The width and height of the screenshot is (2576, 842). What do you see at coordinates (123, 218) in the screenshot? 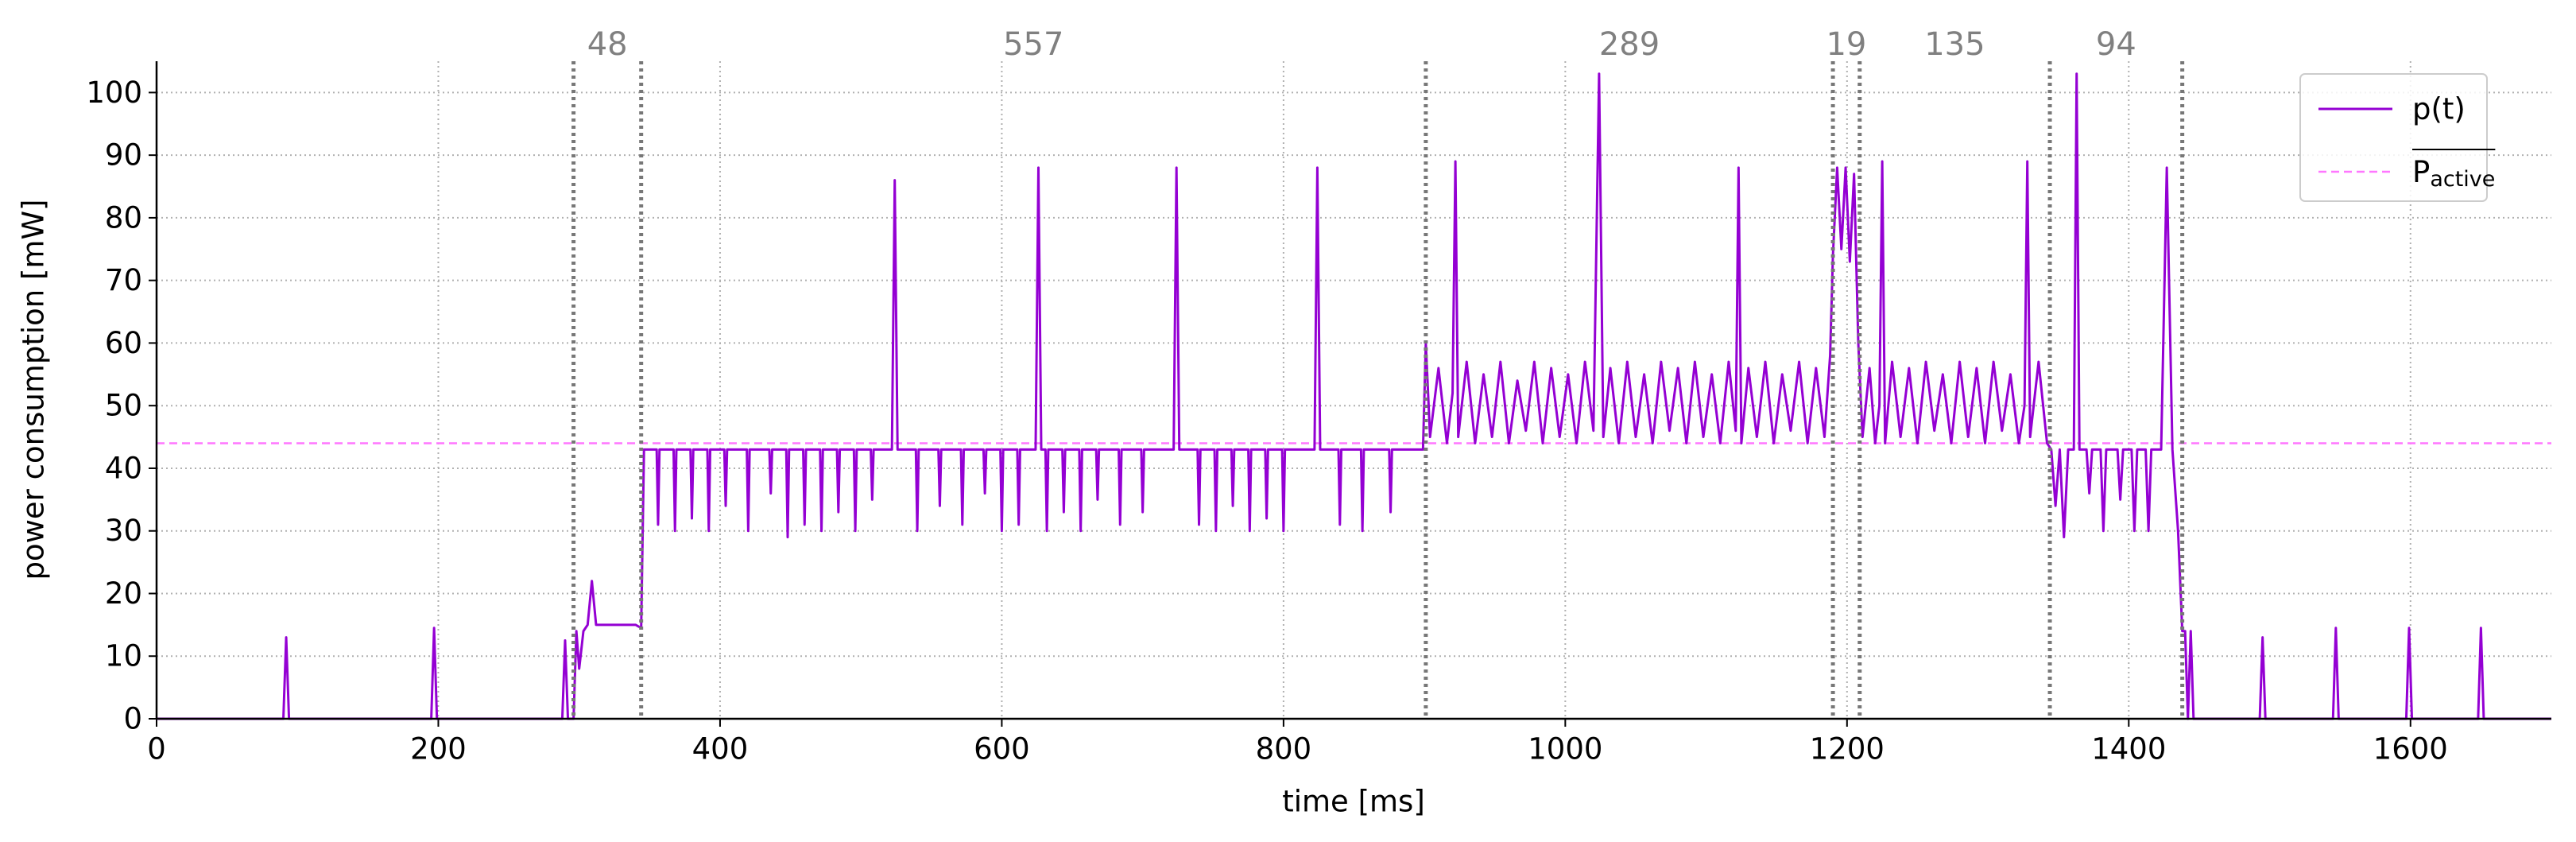
I see `y-tick-label: 80` at bounding box center [123, 218].